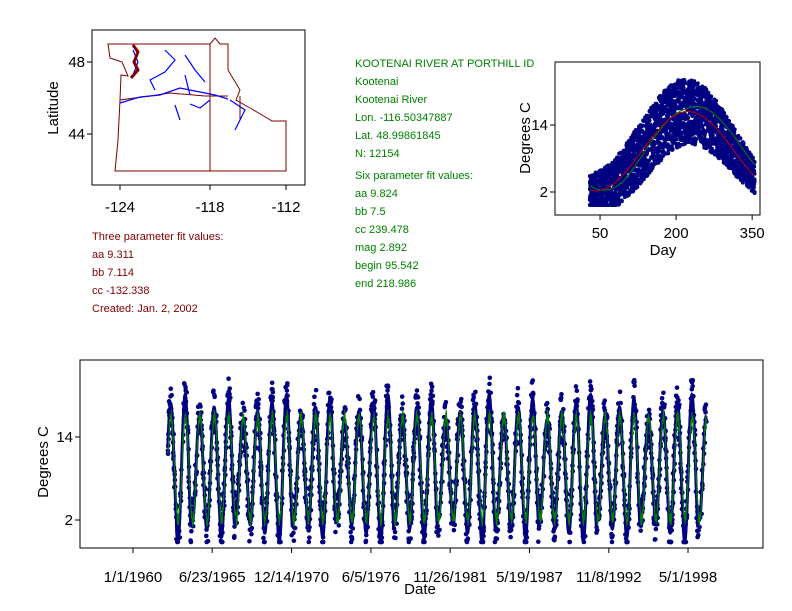  Describe the element at coordinates (672, 151) in the screenshot. I see `three-param-fit-line` at that location.